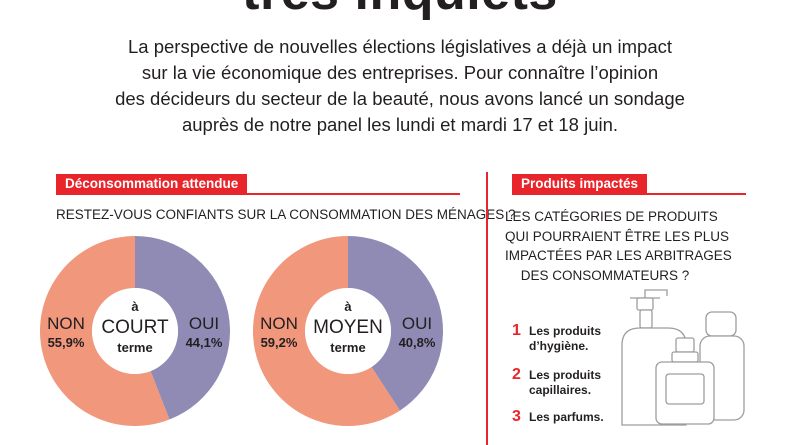 This screenshot has width=800, height=445. What do you see at coordinates (204, 342) in the screenshot?
I see `slice-value: 44,1%` at bounding box center [204, 342].